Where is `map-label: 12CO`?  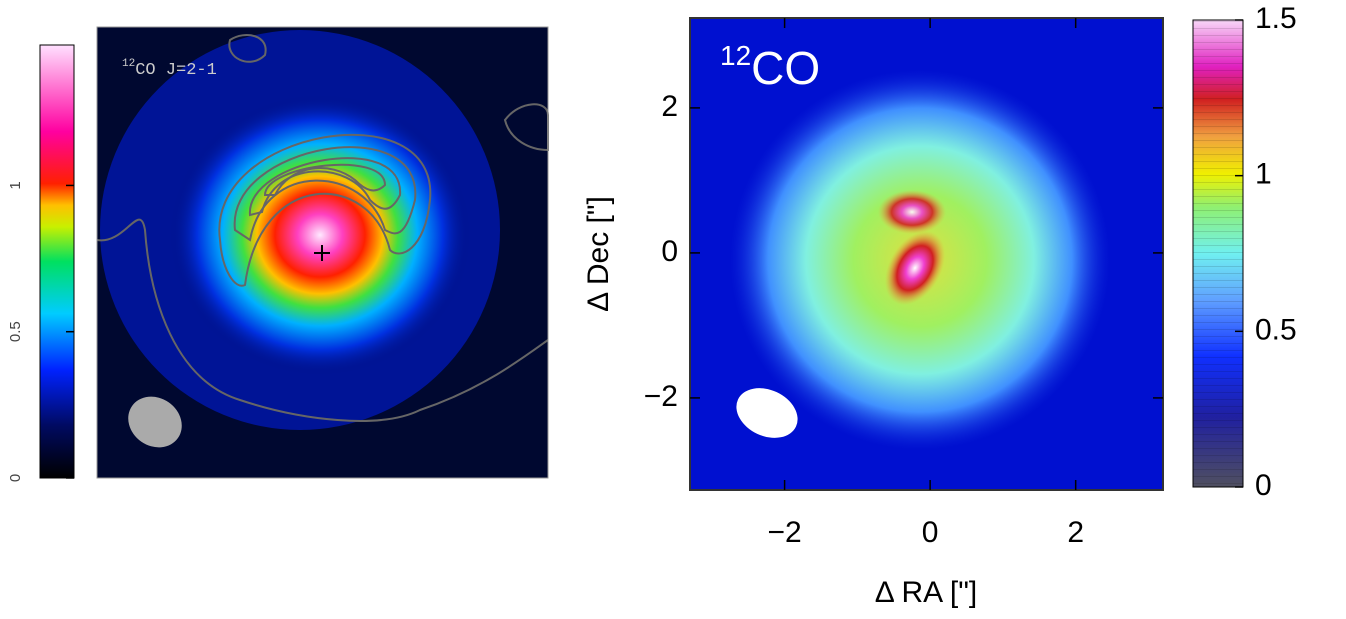
map-label: 12CO is located at coordinates (770, 67).